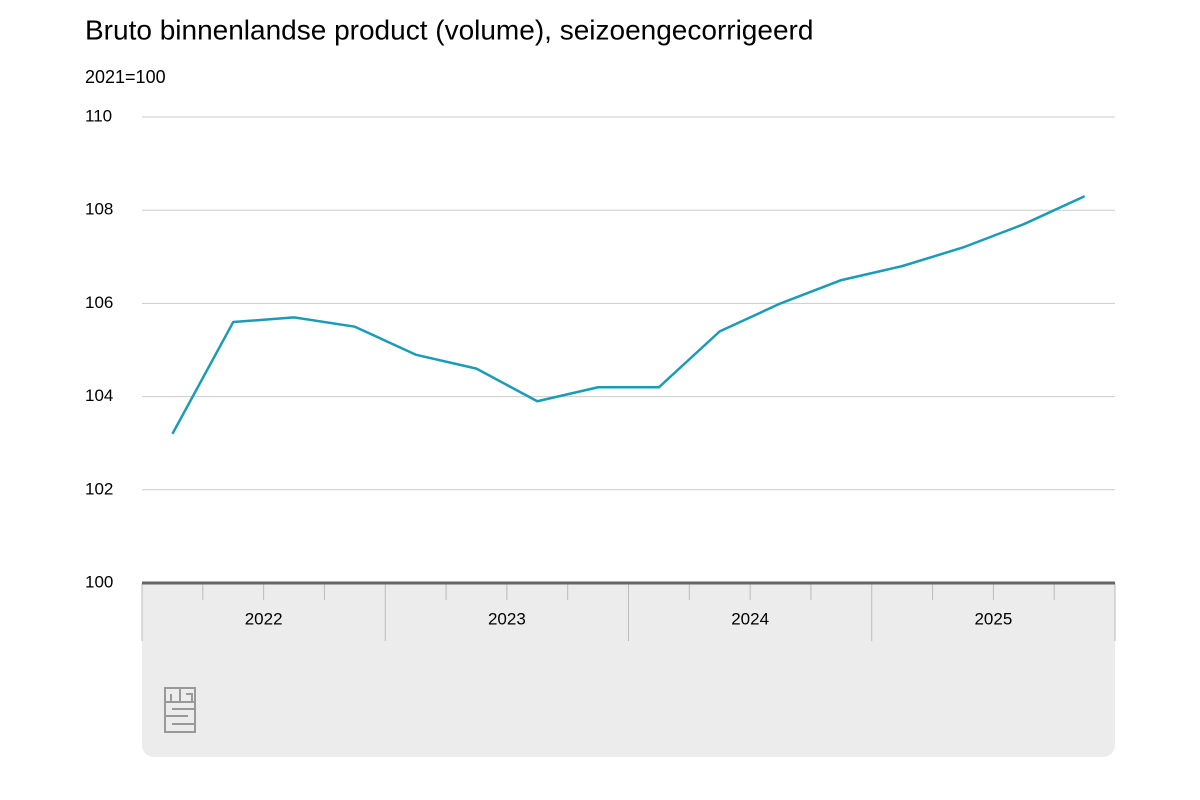 This screenshot has height=800, width=1200. What do you see at coordinates (99, 395) in the screenshot?
I see `y-tick-label: 104` at bounding box center [99, 395].